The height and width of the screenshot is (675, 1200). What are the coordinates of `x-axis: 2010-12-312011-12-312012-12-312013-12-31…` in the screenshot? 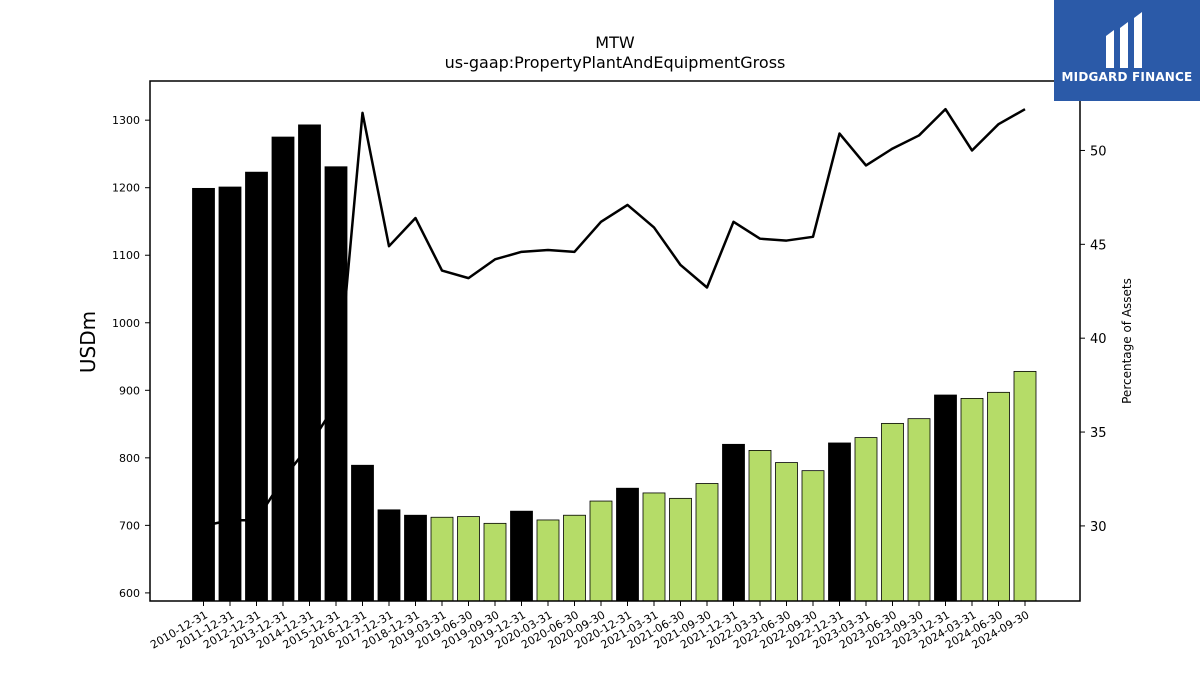 It's located at (590, 626).